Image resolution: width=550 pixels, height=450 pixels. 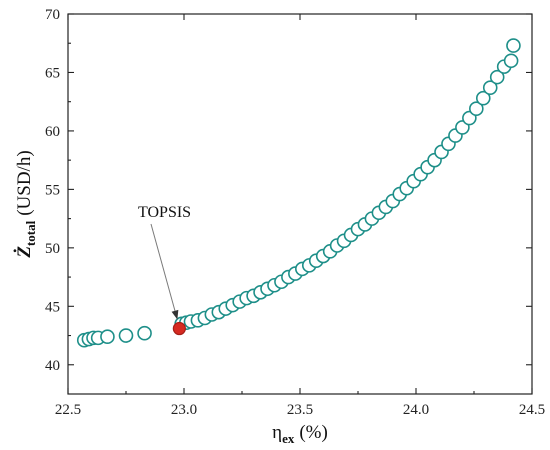 I want to click on y-axis-title: Żtotal (USD/h), so click(x=25, y=204).